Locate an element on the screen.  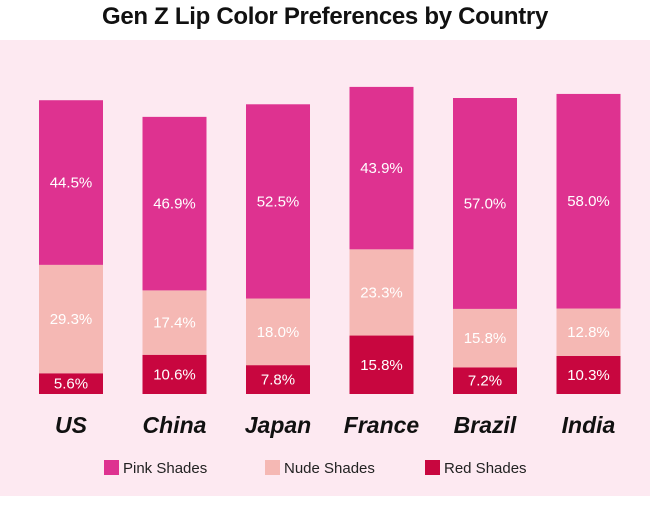
data-label-india-pink-shades: 58.0% is located at coordinates (588, 201).